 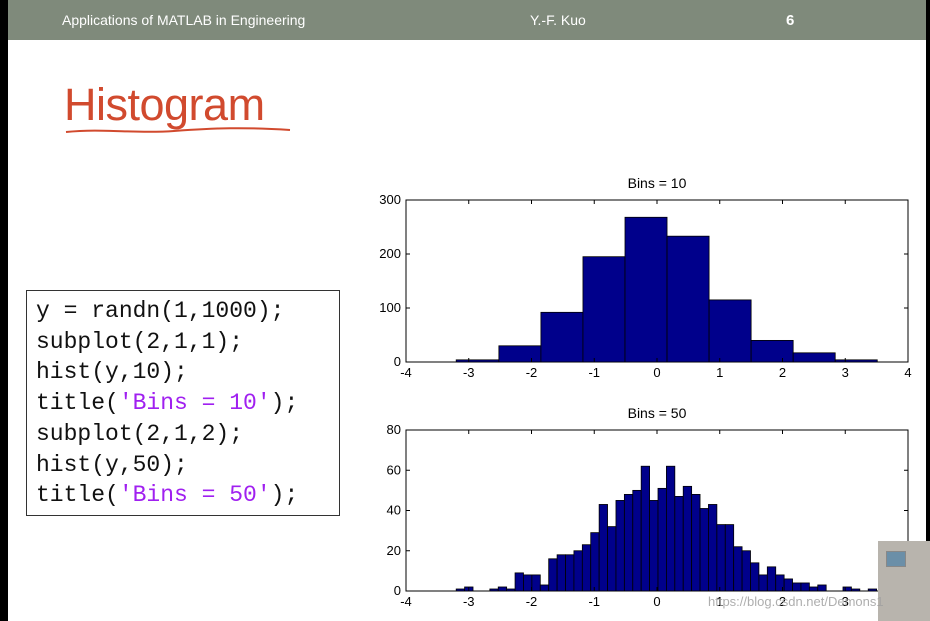 I want to click on code-line: hist(y,10);, so click(x=187, y=372).